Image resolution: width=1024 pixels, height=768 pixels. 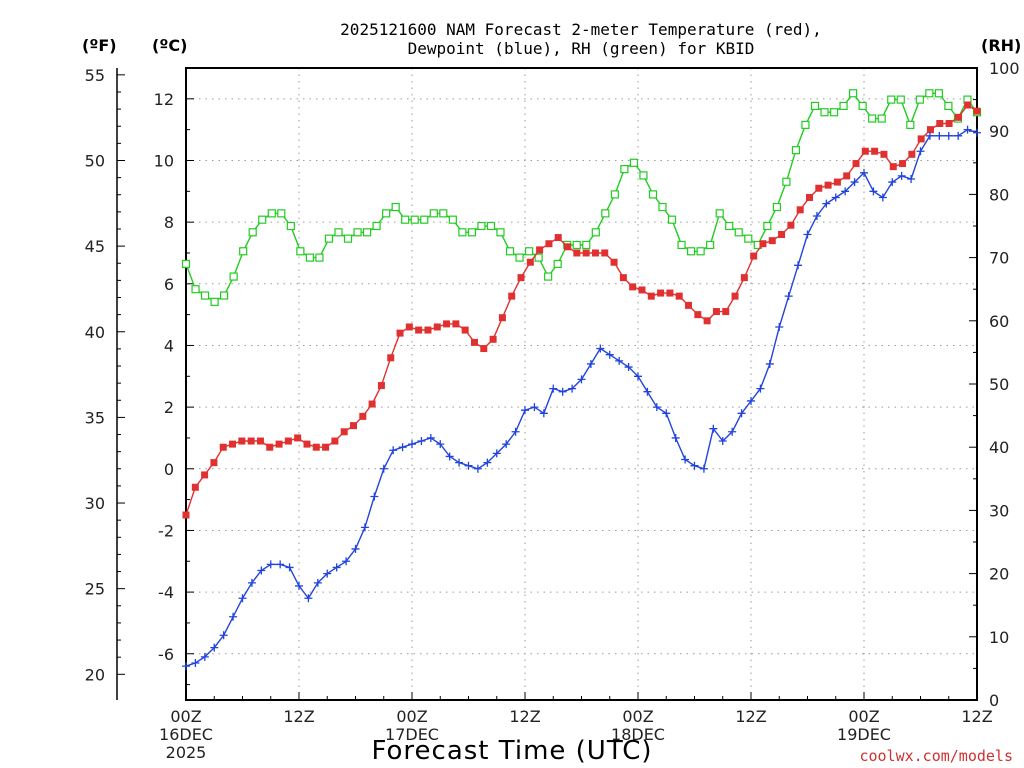 What do you see at coordinates (99, 45) in the screenshot?
I see `fahrenheit-unit-label: (ºF)` at bounding box center [99, 45].